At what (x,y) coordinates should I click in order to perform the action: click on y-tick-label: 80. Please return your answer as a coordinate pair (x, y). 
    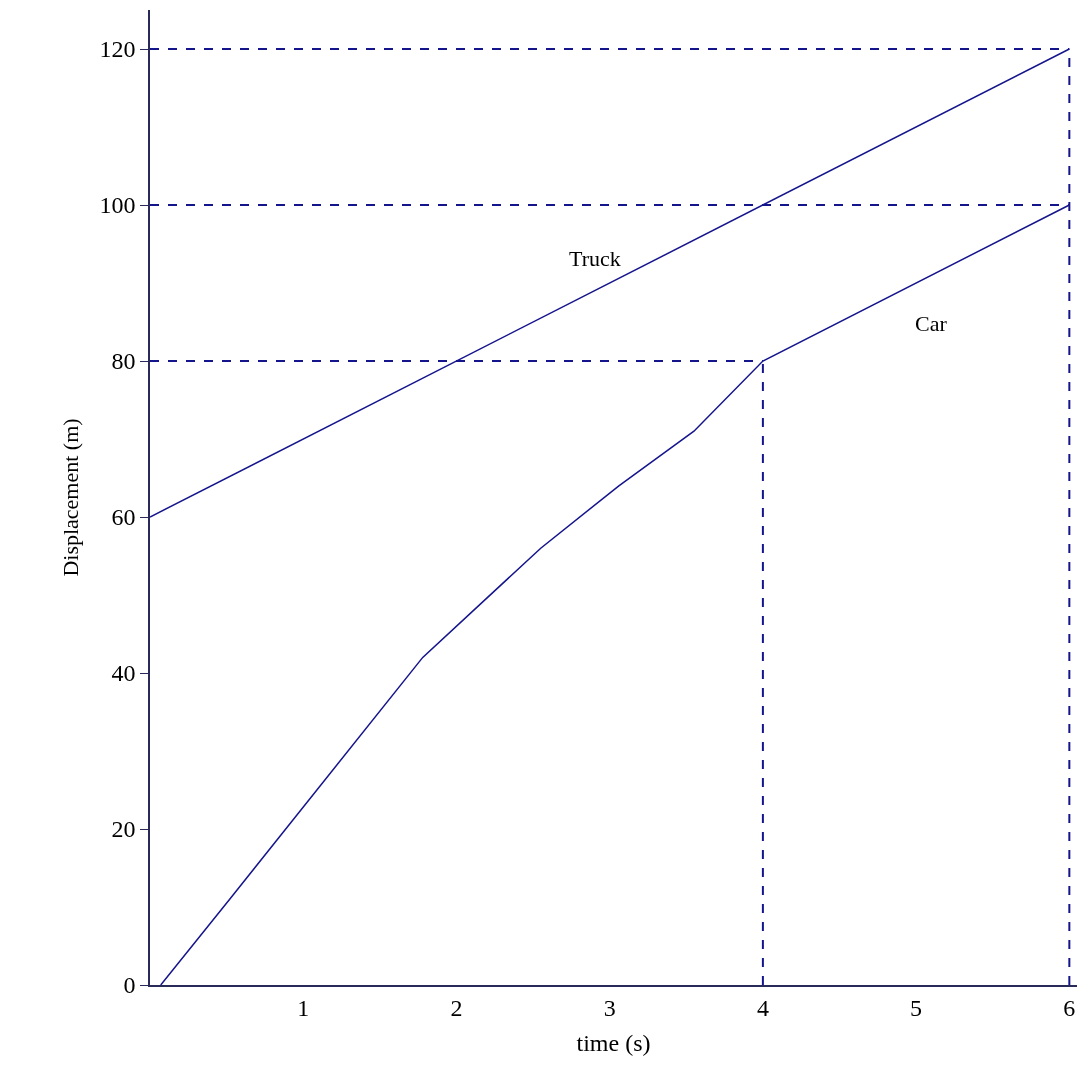
    Looking at the image, I should click on (123, 361).